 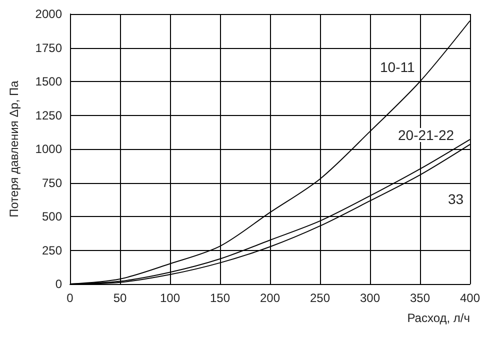 I want to click on x-tick-label: 100, so click(x=170, y=298).